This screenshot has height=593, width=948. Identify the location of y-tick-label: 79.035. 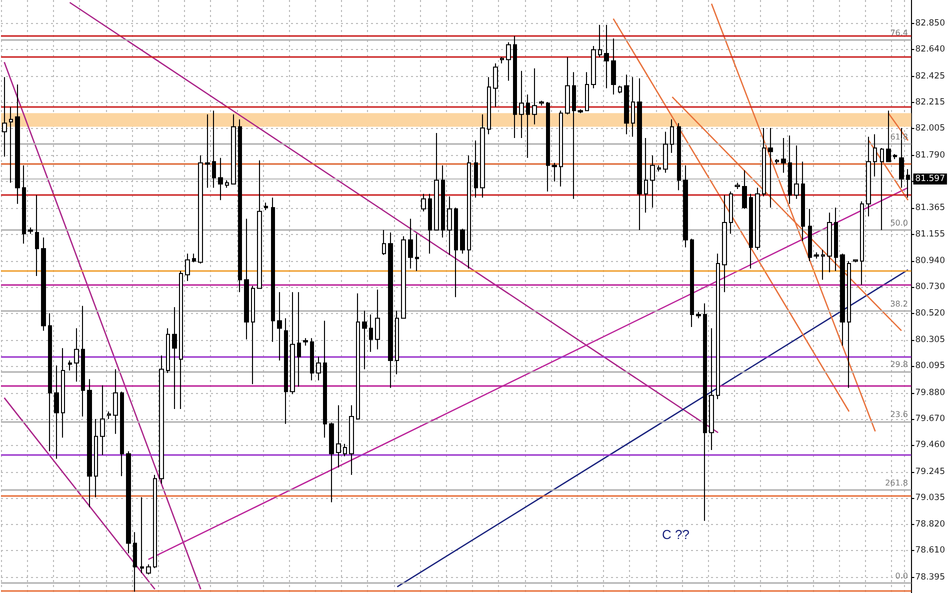
(930, 497).